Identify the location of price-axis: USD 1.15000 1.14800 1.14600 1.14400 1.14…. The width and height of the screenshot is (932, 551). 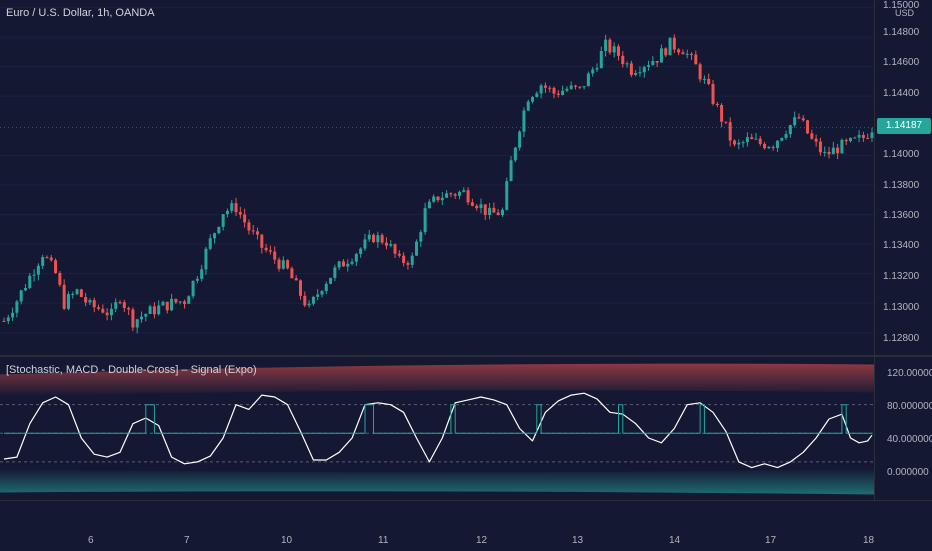
(903, 177).